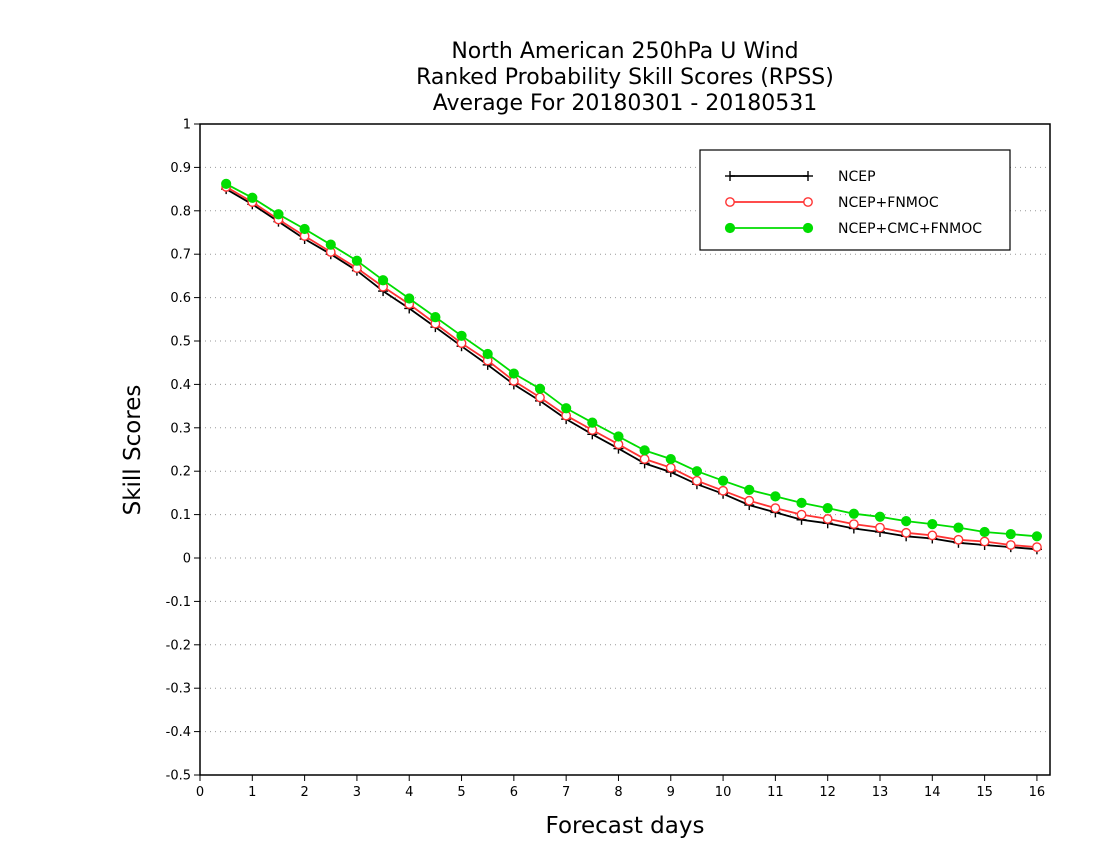 Image resolution: width=1100 pixels, height=850 pixels. What do you see at coordinates (880, 792) in the screenshot?
I see `x-tick-label: 13` at bounding box center [880, 792].